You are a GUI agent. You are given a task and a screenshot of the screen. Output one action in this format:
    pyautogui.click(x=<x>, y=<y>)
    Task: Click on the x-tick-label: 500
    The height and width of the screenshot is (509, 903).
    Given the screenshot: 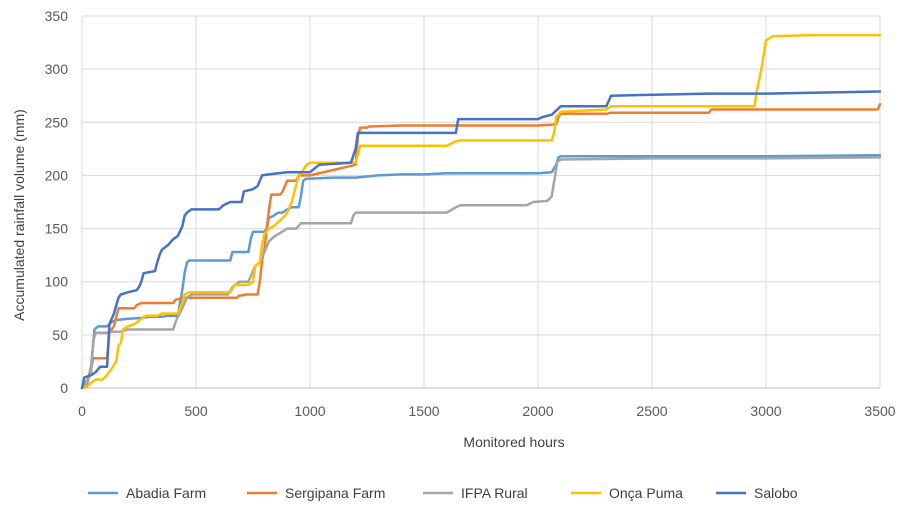 What is the action you would take?
    pyautogui.click(x=196, y=411)
    